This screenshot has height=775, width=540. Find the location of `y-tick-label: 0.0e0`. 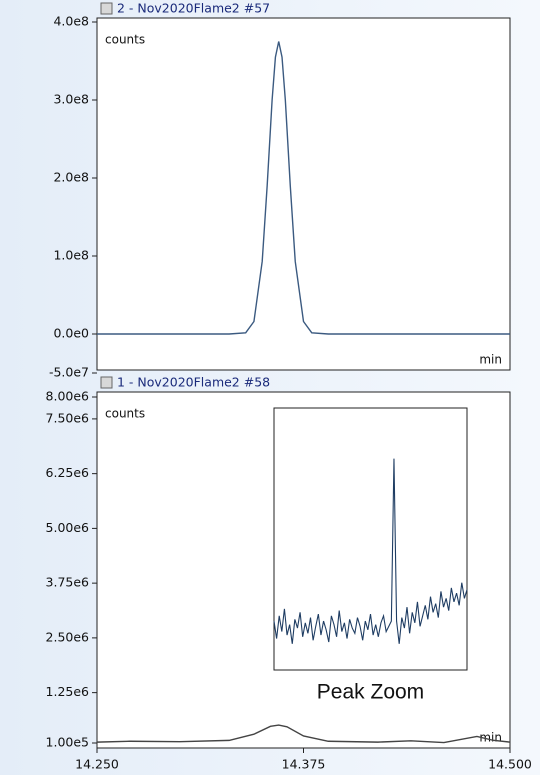

y-tick-label: 0.0e0 is located at coordinates (71, 333).